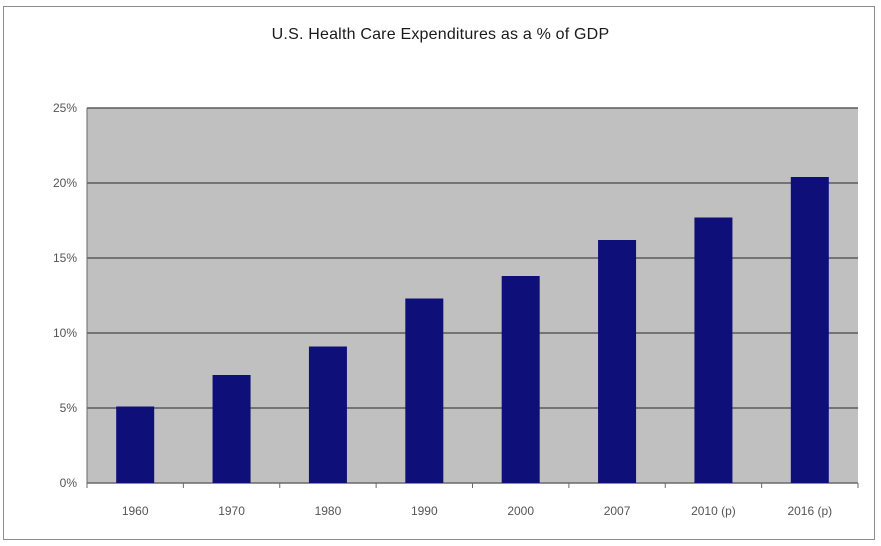 The width and height of the screenshot is (881, 546). I want to click on y-tick-label: 0%, so click(69, 483).